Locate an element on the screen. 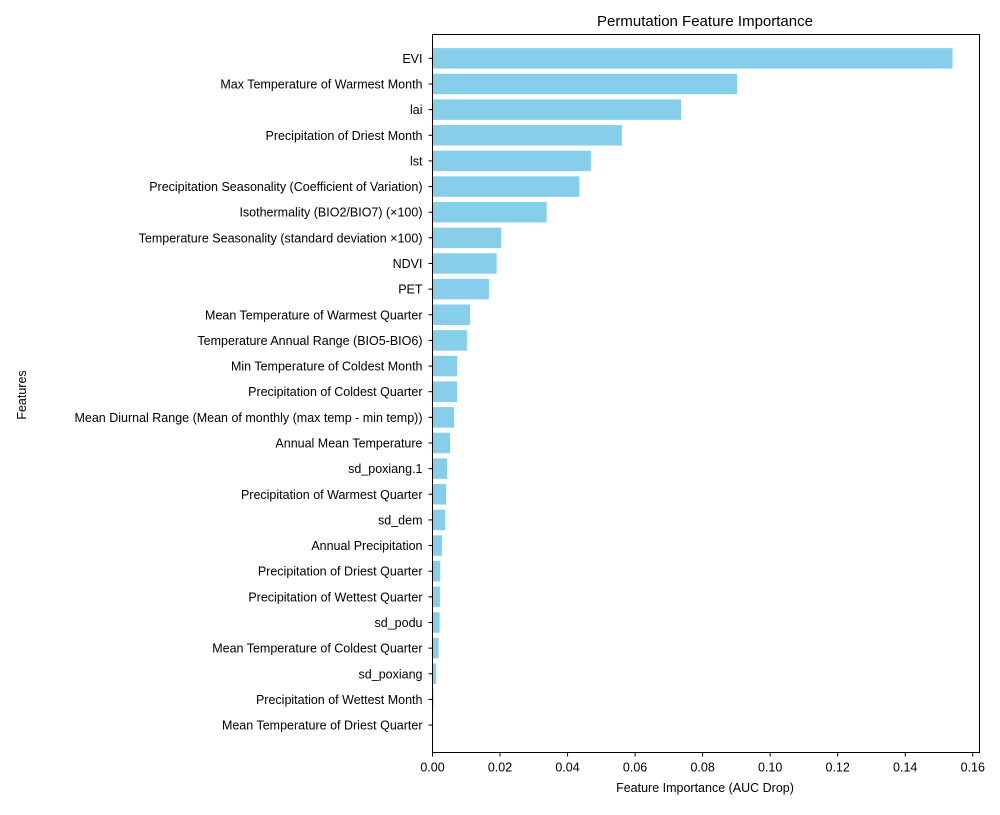  x-axis-title: Feature Importance (AUC Drop) is located at coordinates (705, 788).